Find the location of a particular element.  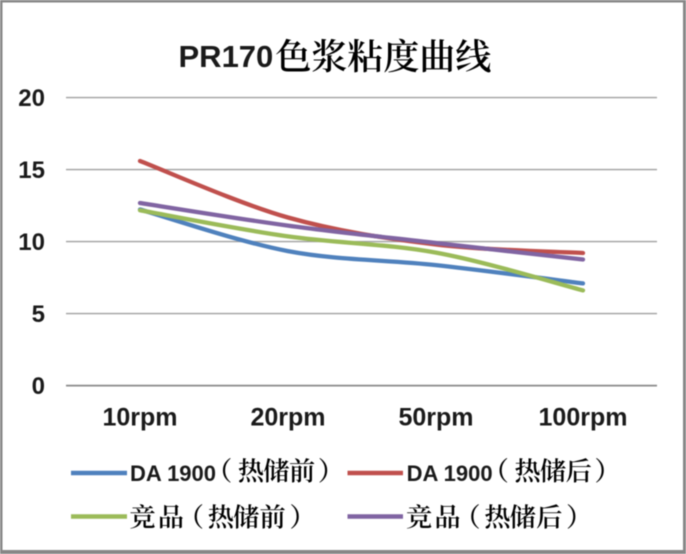

svg-text: 100rpm is located at coordinates (583, 417).